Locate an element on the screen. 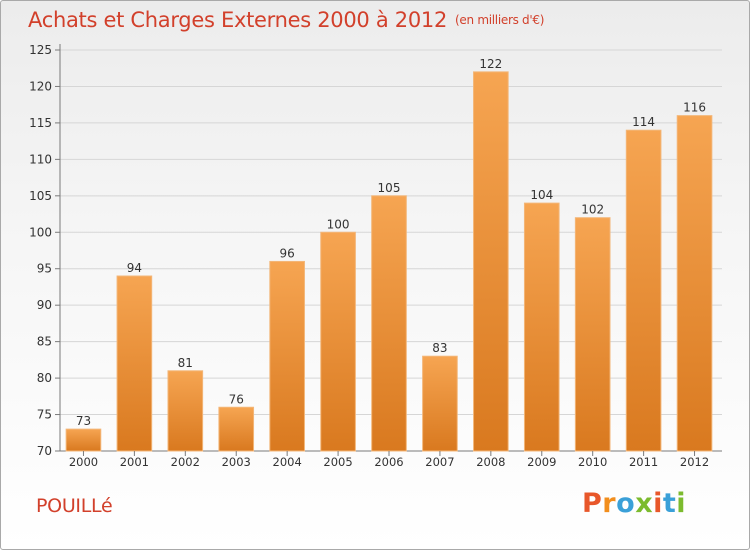 This screenshot has height=550, width=750. commune-name: POUILLé is located at coordinates (74, 506).